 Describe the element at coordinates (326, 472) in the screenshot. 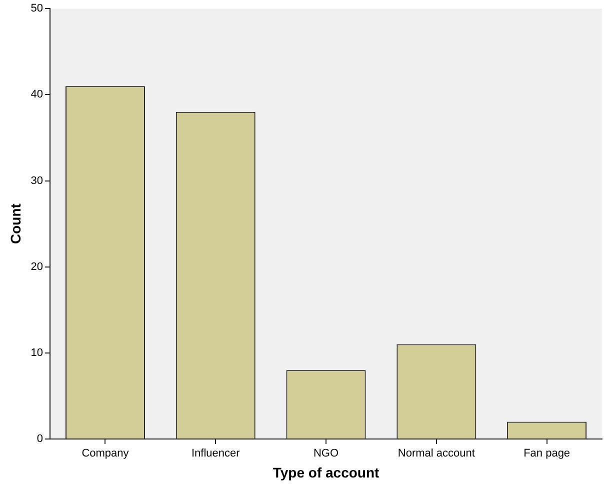

I see `x-axis-title: Type of account` at that location.